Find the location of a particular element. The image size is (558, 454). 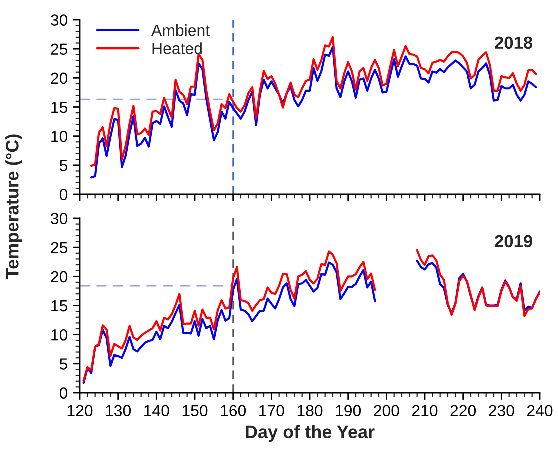

x-tick-label: 200 is located at coordinates (387, 411).